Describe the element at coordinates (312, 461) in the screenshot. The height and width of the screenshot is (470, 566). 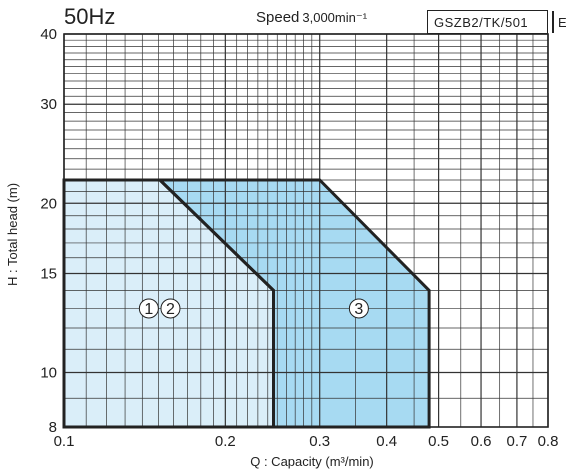
I see `x-axis-label: Q : Capacity (m³/min)` at that location.